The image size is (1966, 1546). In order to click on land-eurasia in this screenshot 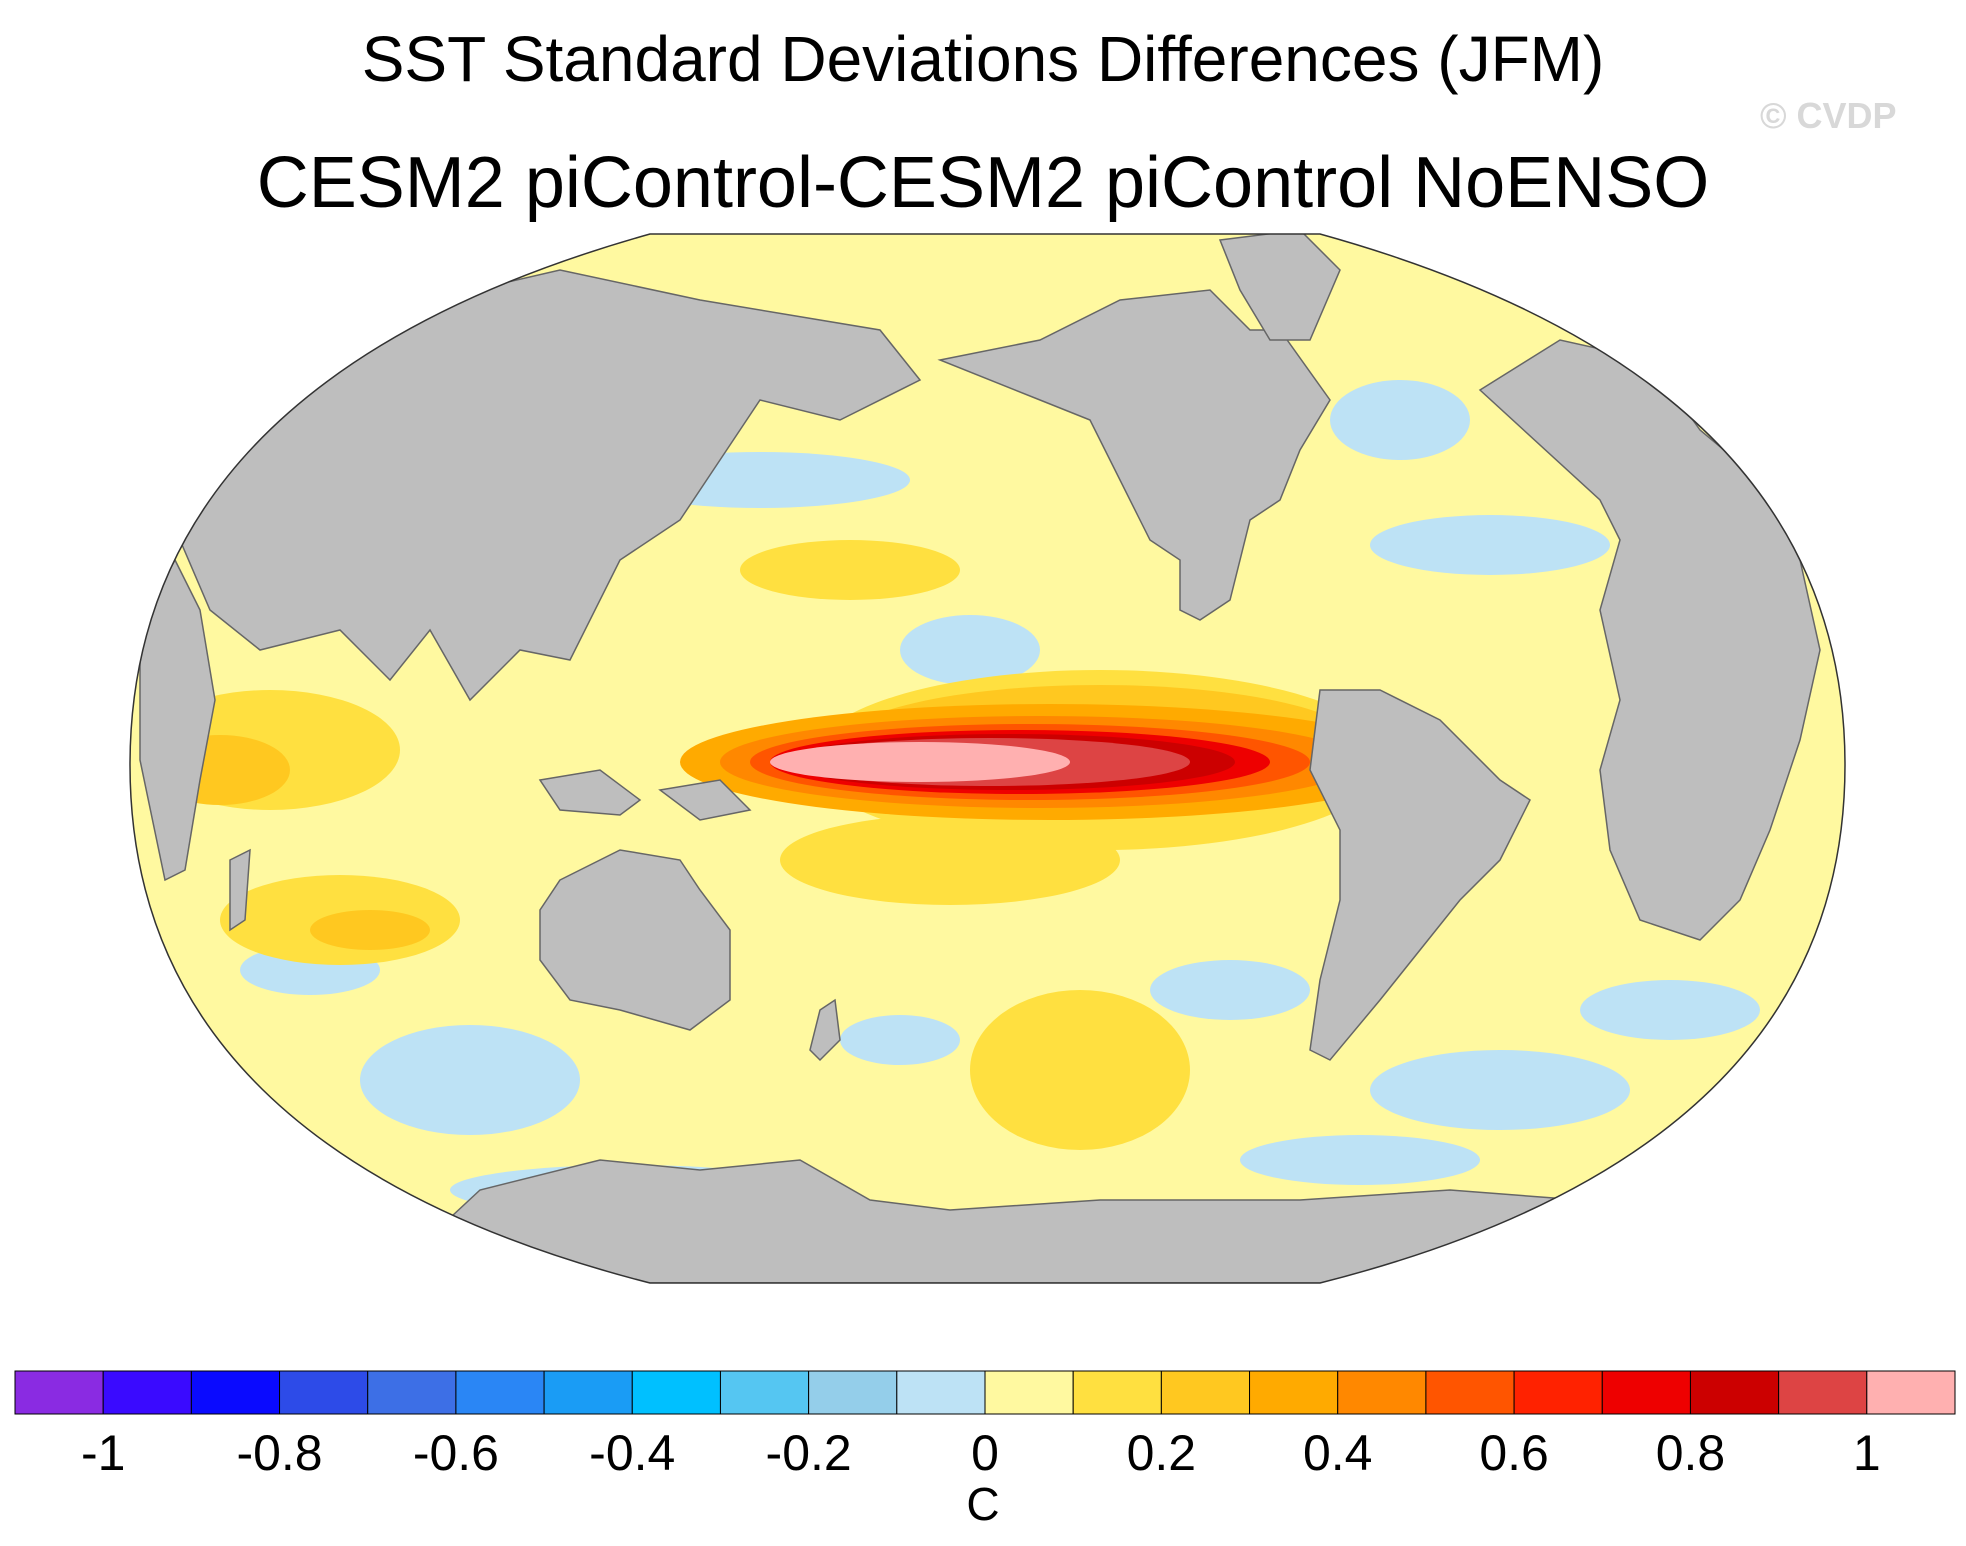, I will do `click(550, 485)`.